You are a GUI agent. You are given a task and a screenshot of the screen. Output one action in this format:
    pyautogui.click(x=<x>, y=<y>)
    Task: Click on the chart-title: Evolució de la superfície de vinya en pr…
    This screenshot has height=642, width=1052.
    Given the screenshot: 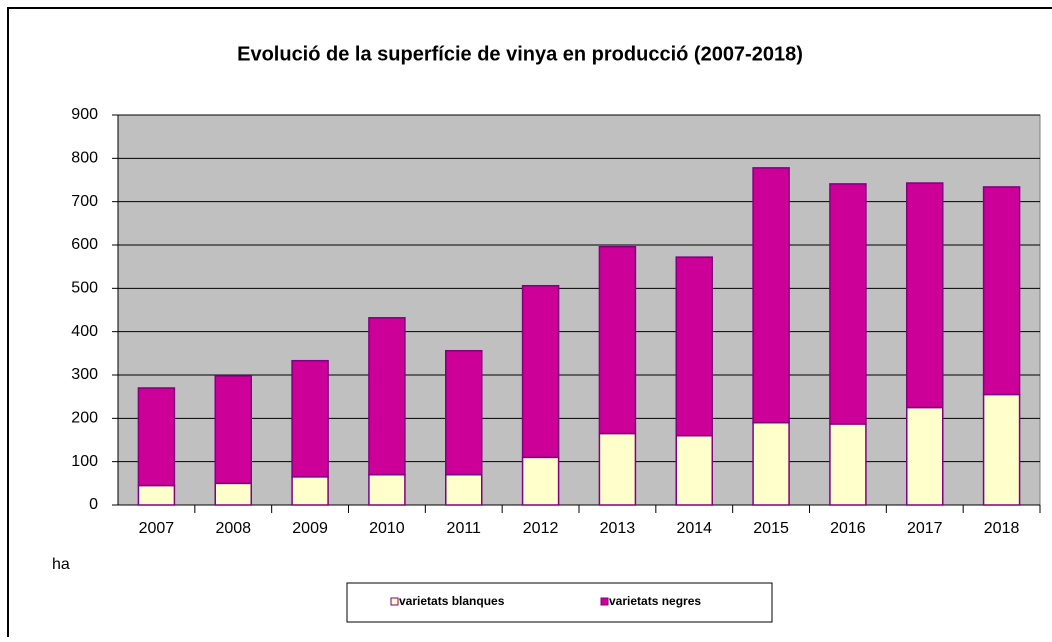 What is the action you would take?
    pyautogui.click(x=520, y=54)
    